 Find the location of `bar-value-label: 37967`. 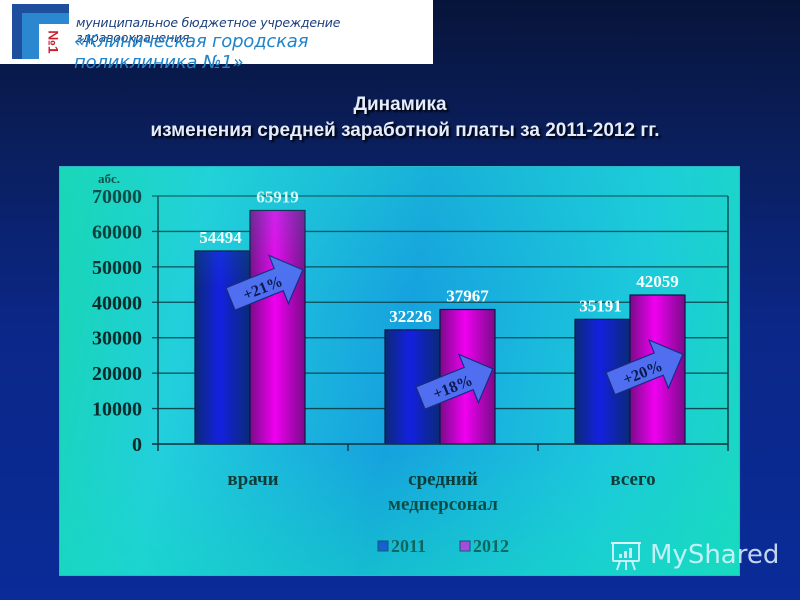

bar-value-label: 37967 is located at coordinates (467, 295).